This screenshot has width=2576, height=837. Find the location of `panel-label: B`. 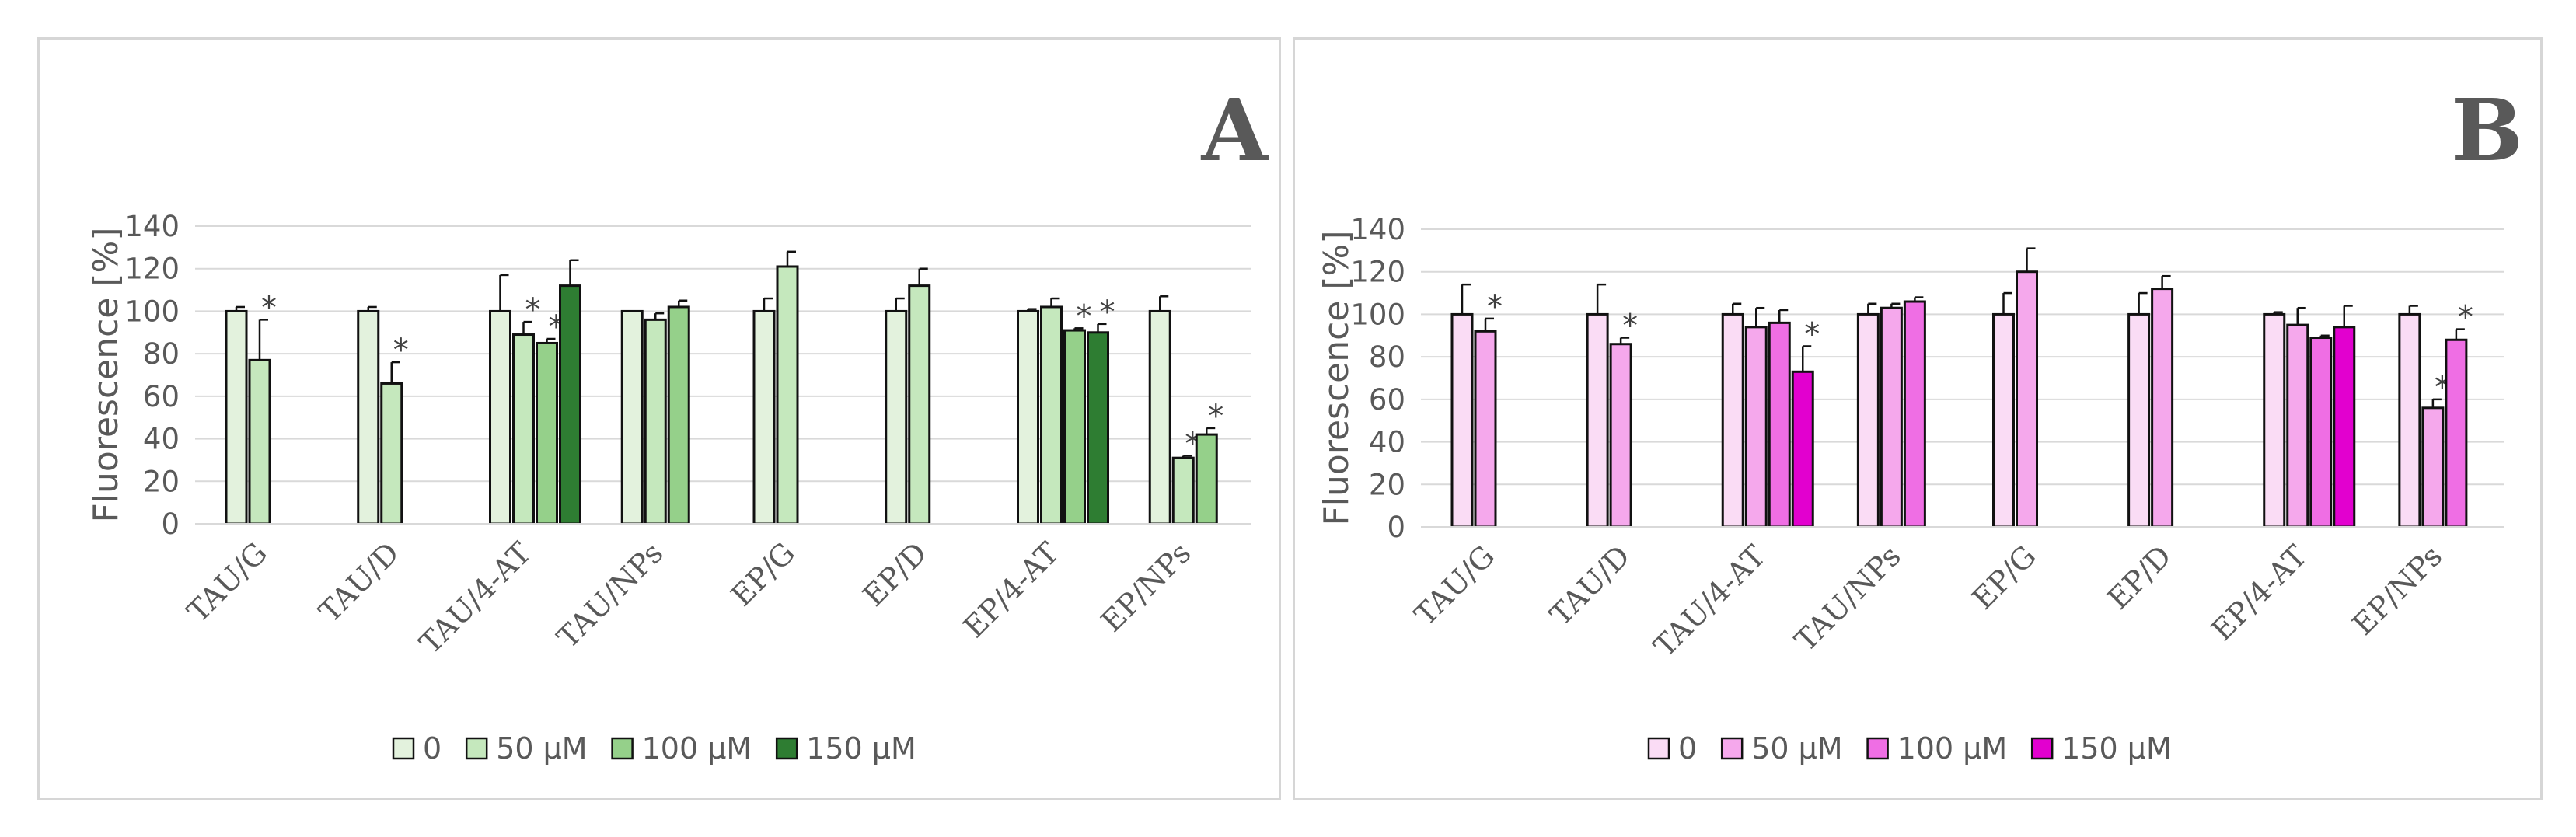

panel-label: B is located at coordinates (2487, 130).